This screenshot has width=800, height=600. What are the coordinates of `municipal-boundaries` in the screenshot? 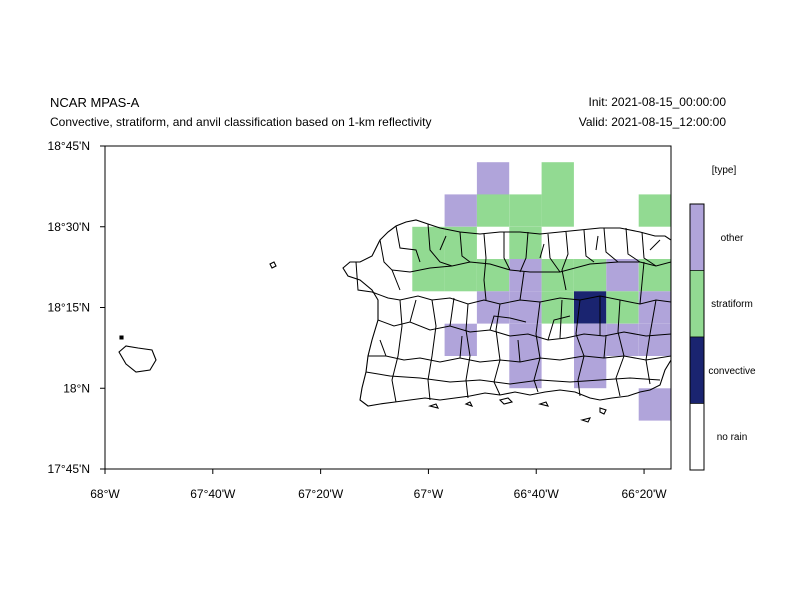 It's located at (513, 313).